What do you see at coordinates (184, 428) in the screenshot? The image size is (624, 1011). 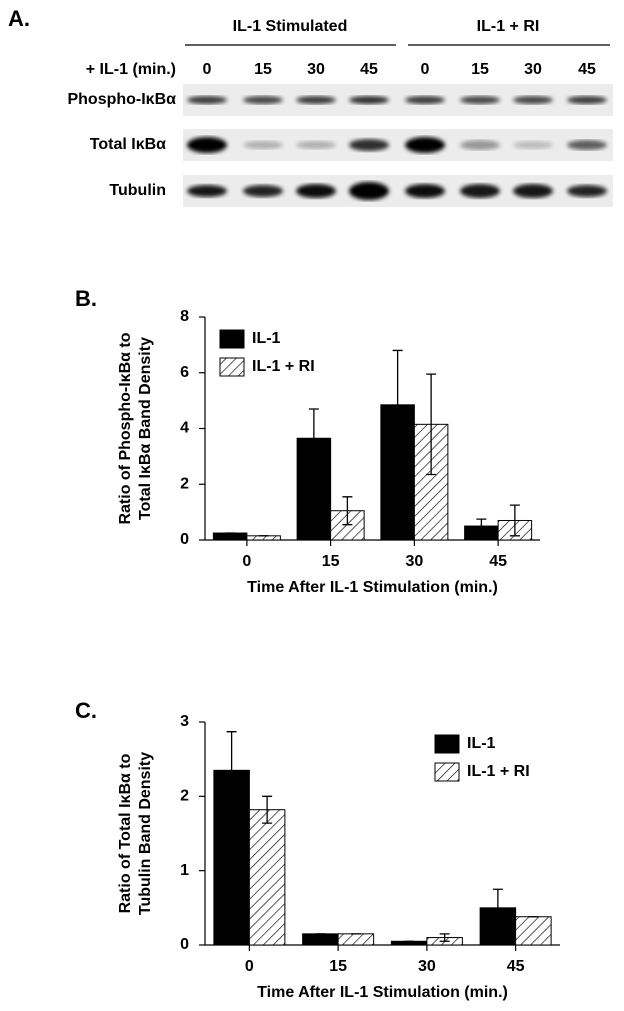 I see `y-tick-label: 4` at bounding box center [184, 428].